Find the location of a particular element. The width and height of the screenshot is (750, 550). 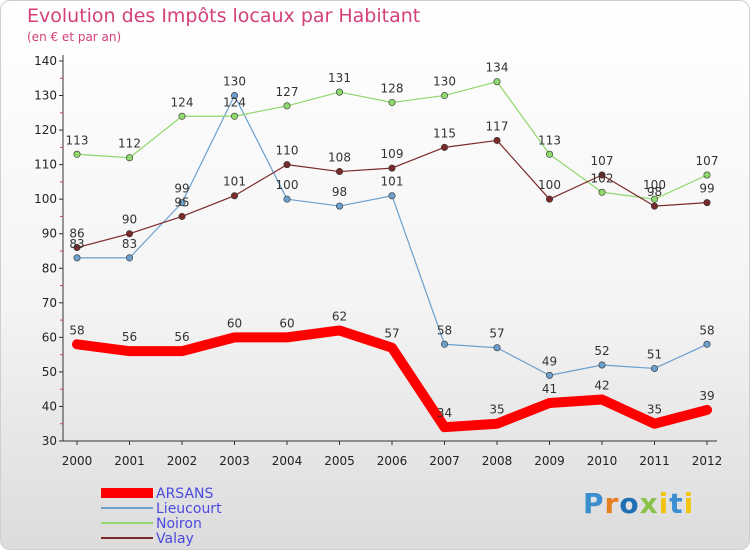

x-tick-label: 2010 is located at coordinates (602, 461).